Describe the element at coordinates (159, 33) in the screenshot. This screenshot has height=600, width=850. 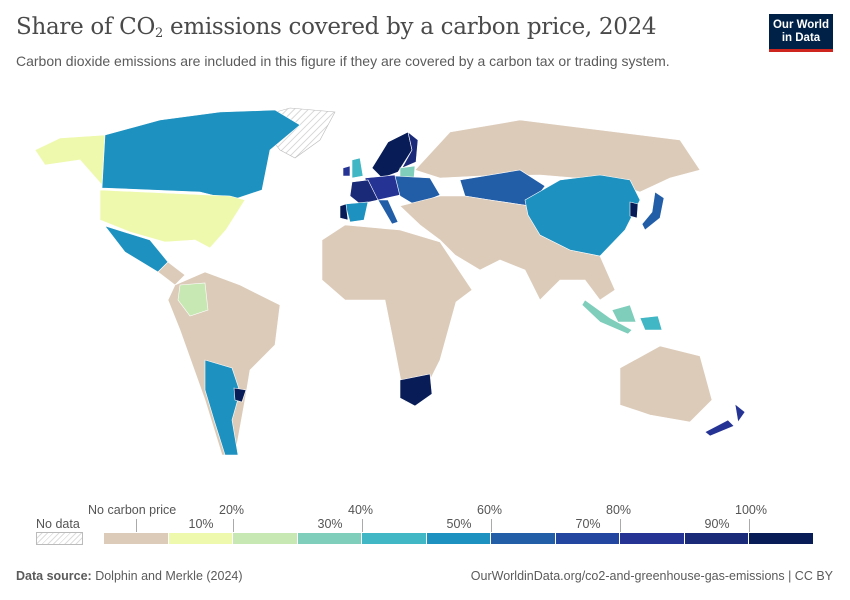
I see `title-subscript: 2` at that location.